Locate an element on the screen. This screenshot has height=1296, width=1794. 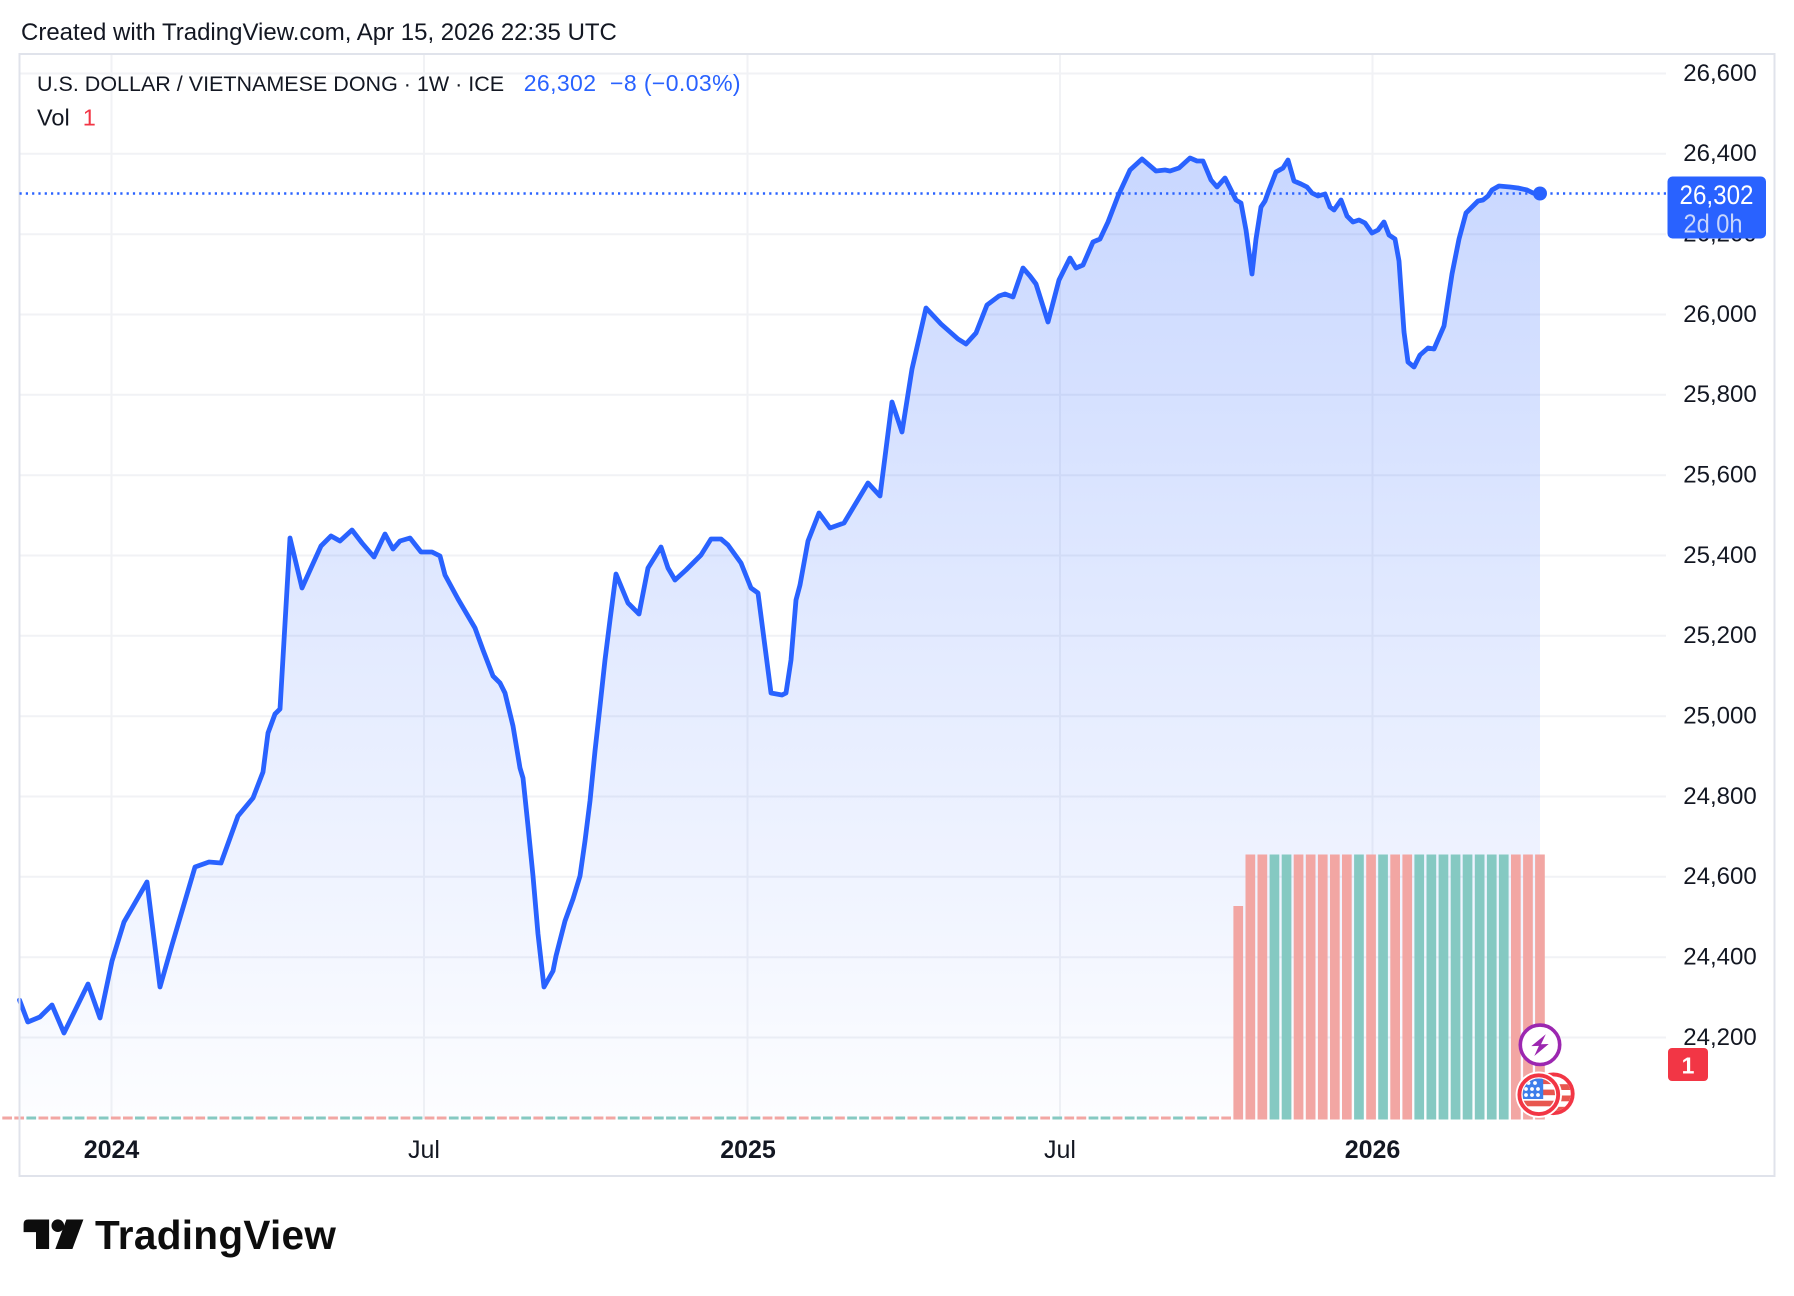
svg-text: 24,800 is located at coordinates (1719, 796).